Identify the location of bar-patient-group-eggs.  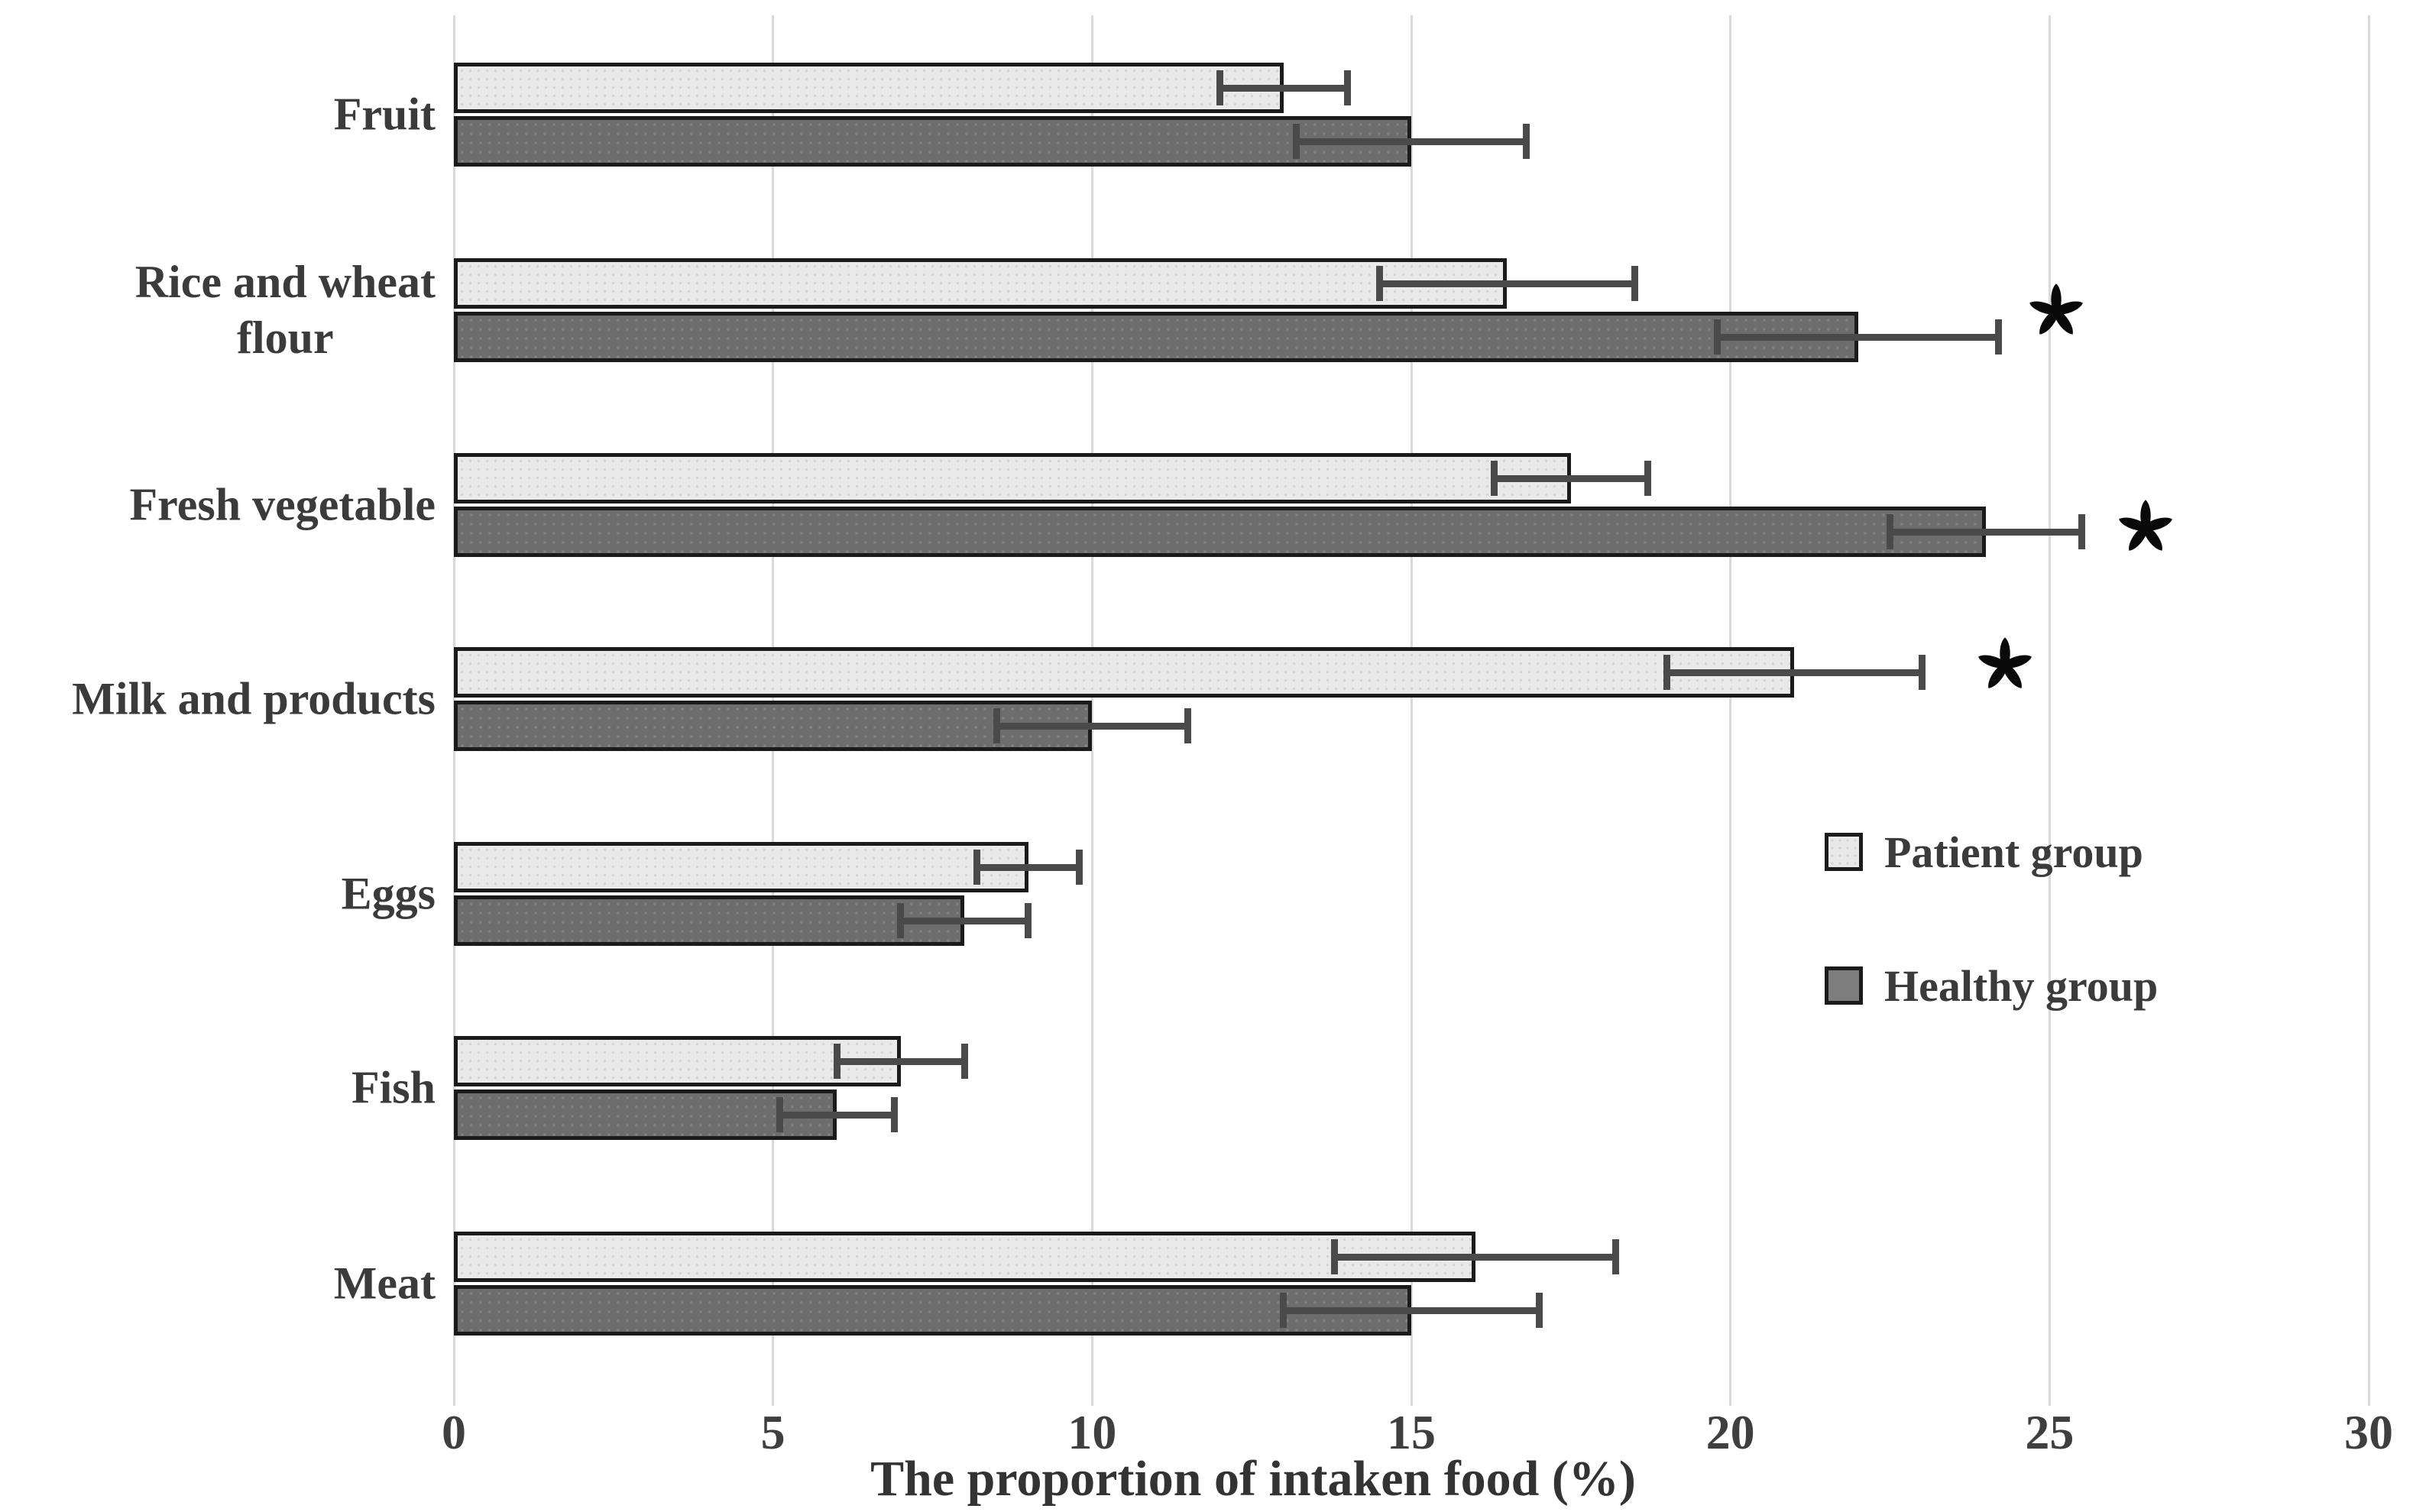
(741, 867).